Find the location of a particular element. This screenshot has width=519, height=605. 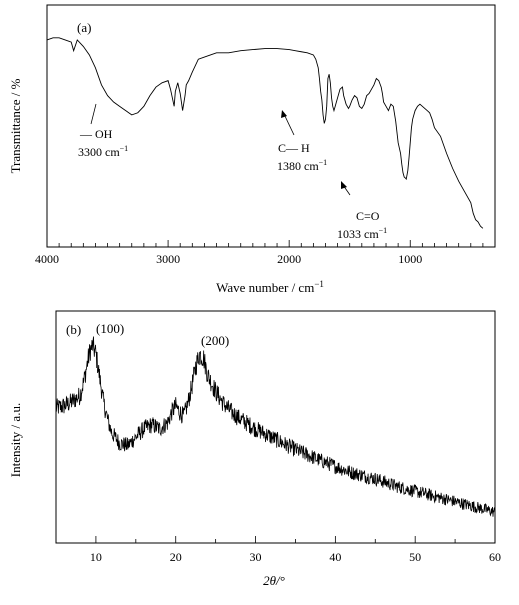

oh-annotation-group-label: — OH is located at coordinates (96, 134).